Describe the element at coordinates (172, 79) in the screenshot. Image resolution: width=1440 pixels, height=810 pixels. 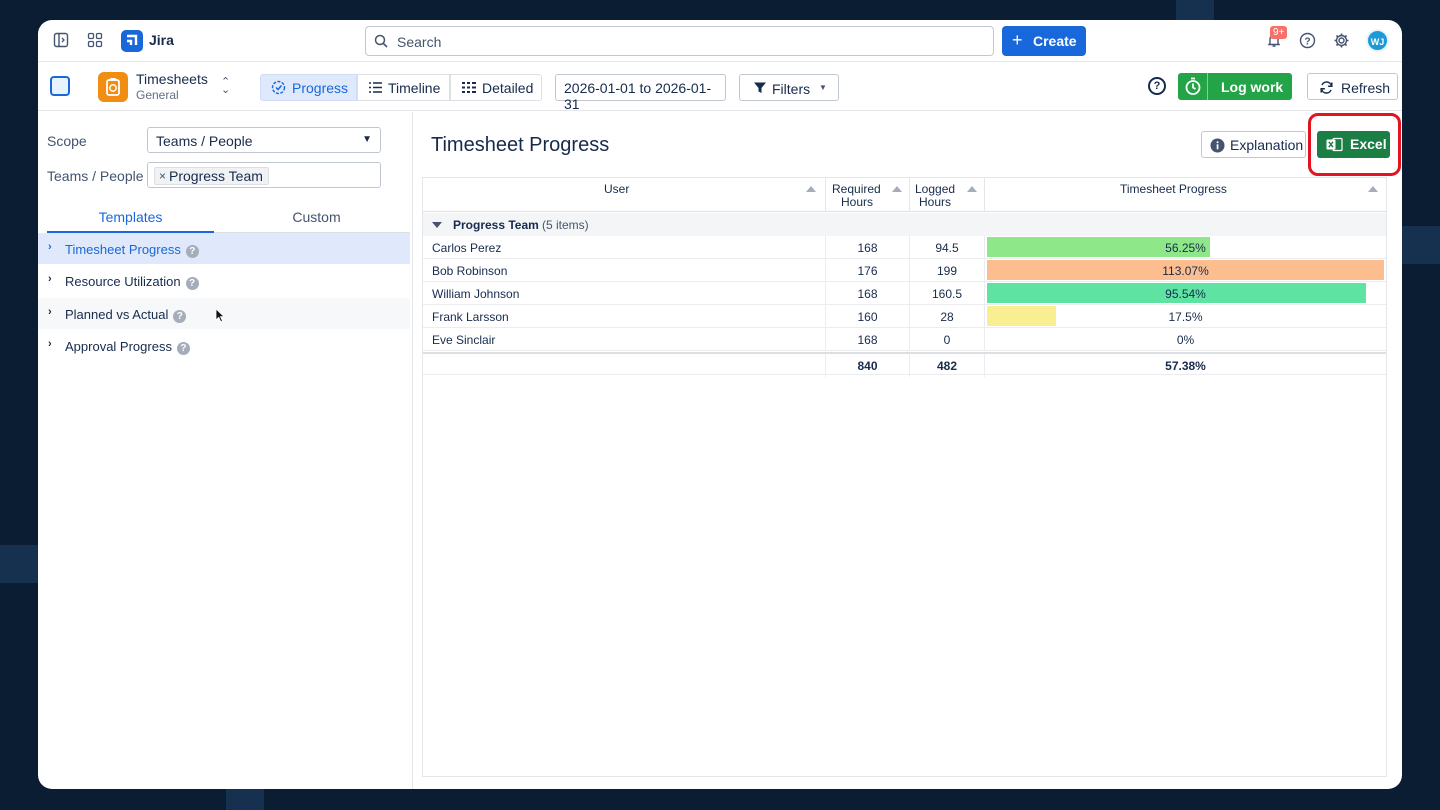
I see `timesheets-title: Timesheets` at that location.